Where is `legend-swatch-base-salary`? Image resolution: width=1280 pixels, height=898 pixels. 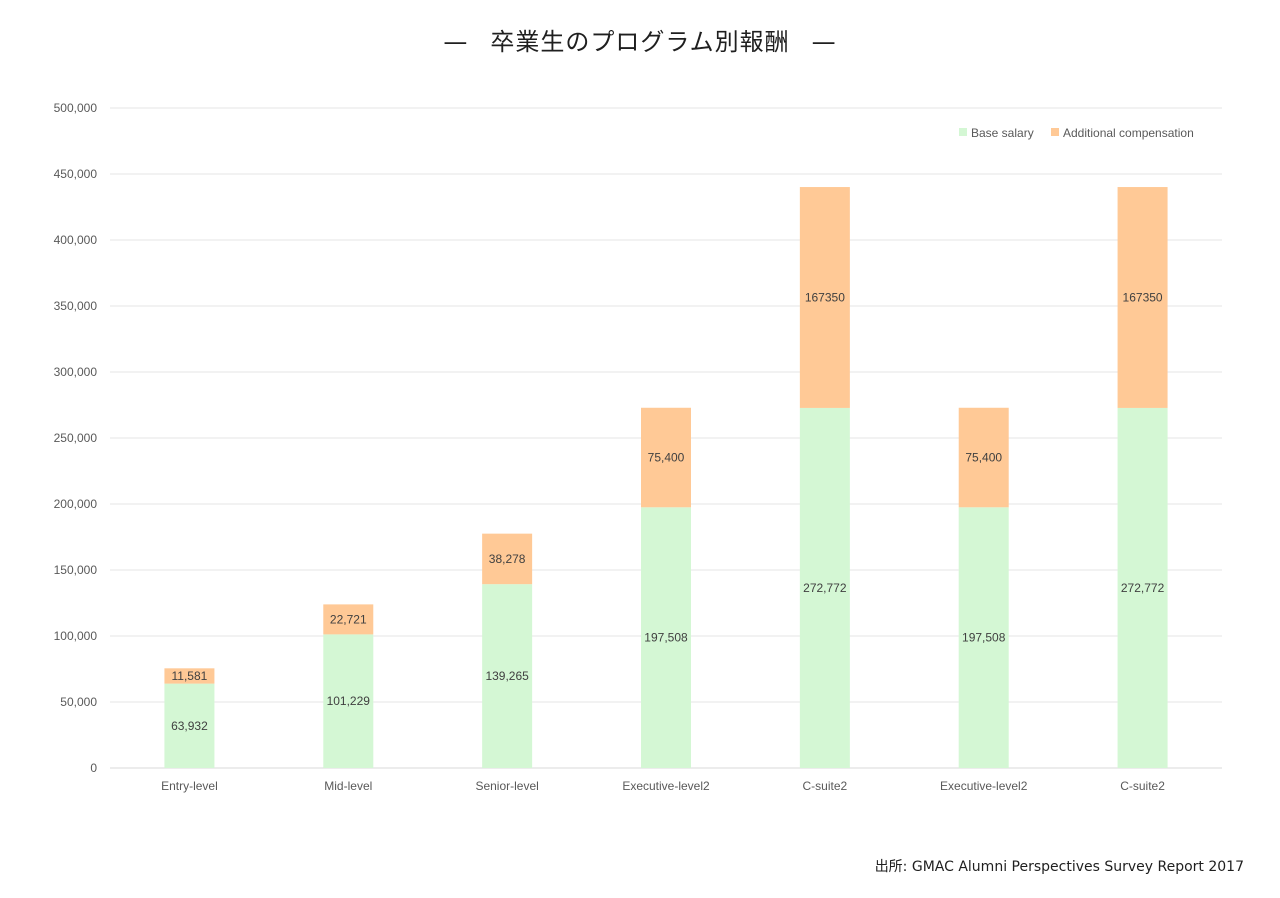
legend-swatch-base-salary is located at coordinates (963, 132).